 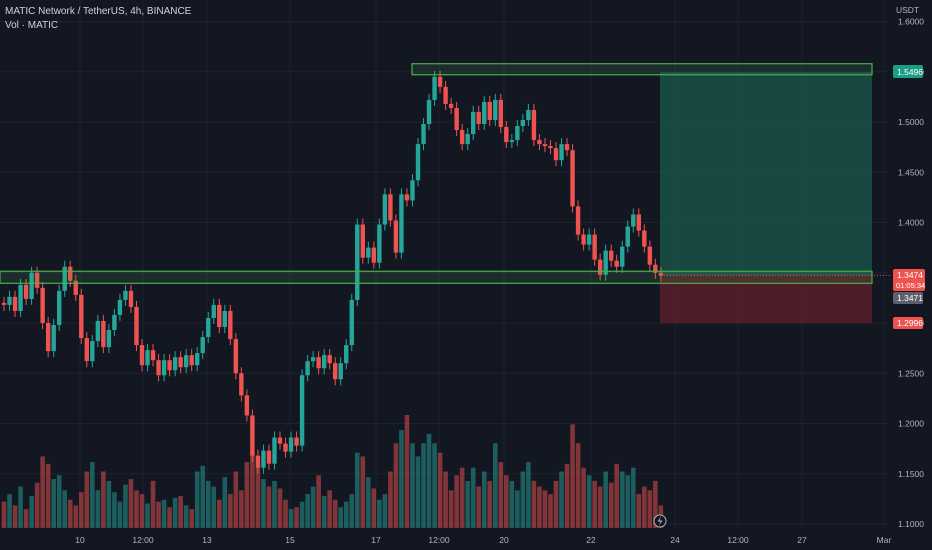 I want to click on current-price-tag, so click(x=909, y=280).